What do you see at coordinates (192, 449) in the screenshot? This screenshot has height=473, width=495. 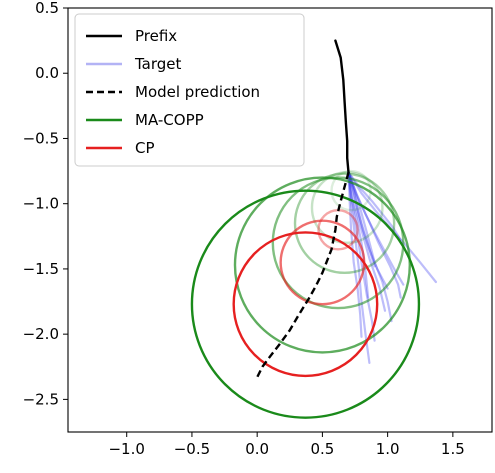 I see `x-tick-label: −0.5` at bounding box center [192, 449].